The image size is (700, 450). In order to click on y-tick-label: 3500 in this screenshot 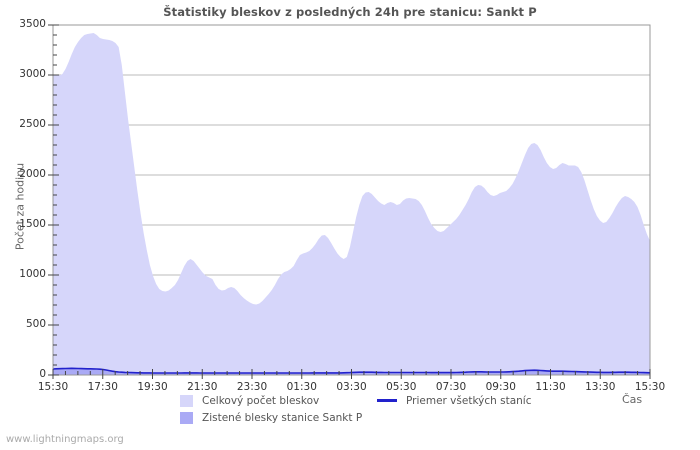, I will do `click(32, 24)`.